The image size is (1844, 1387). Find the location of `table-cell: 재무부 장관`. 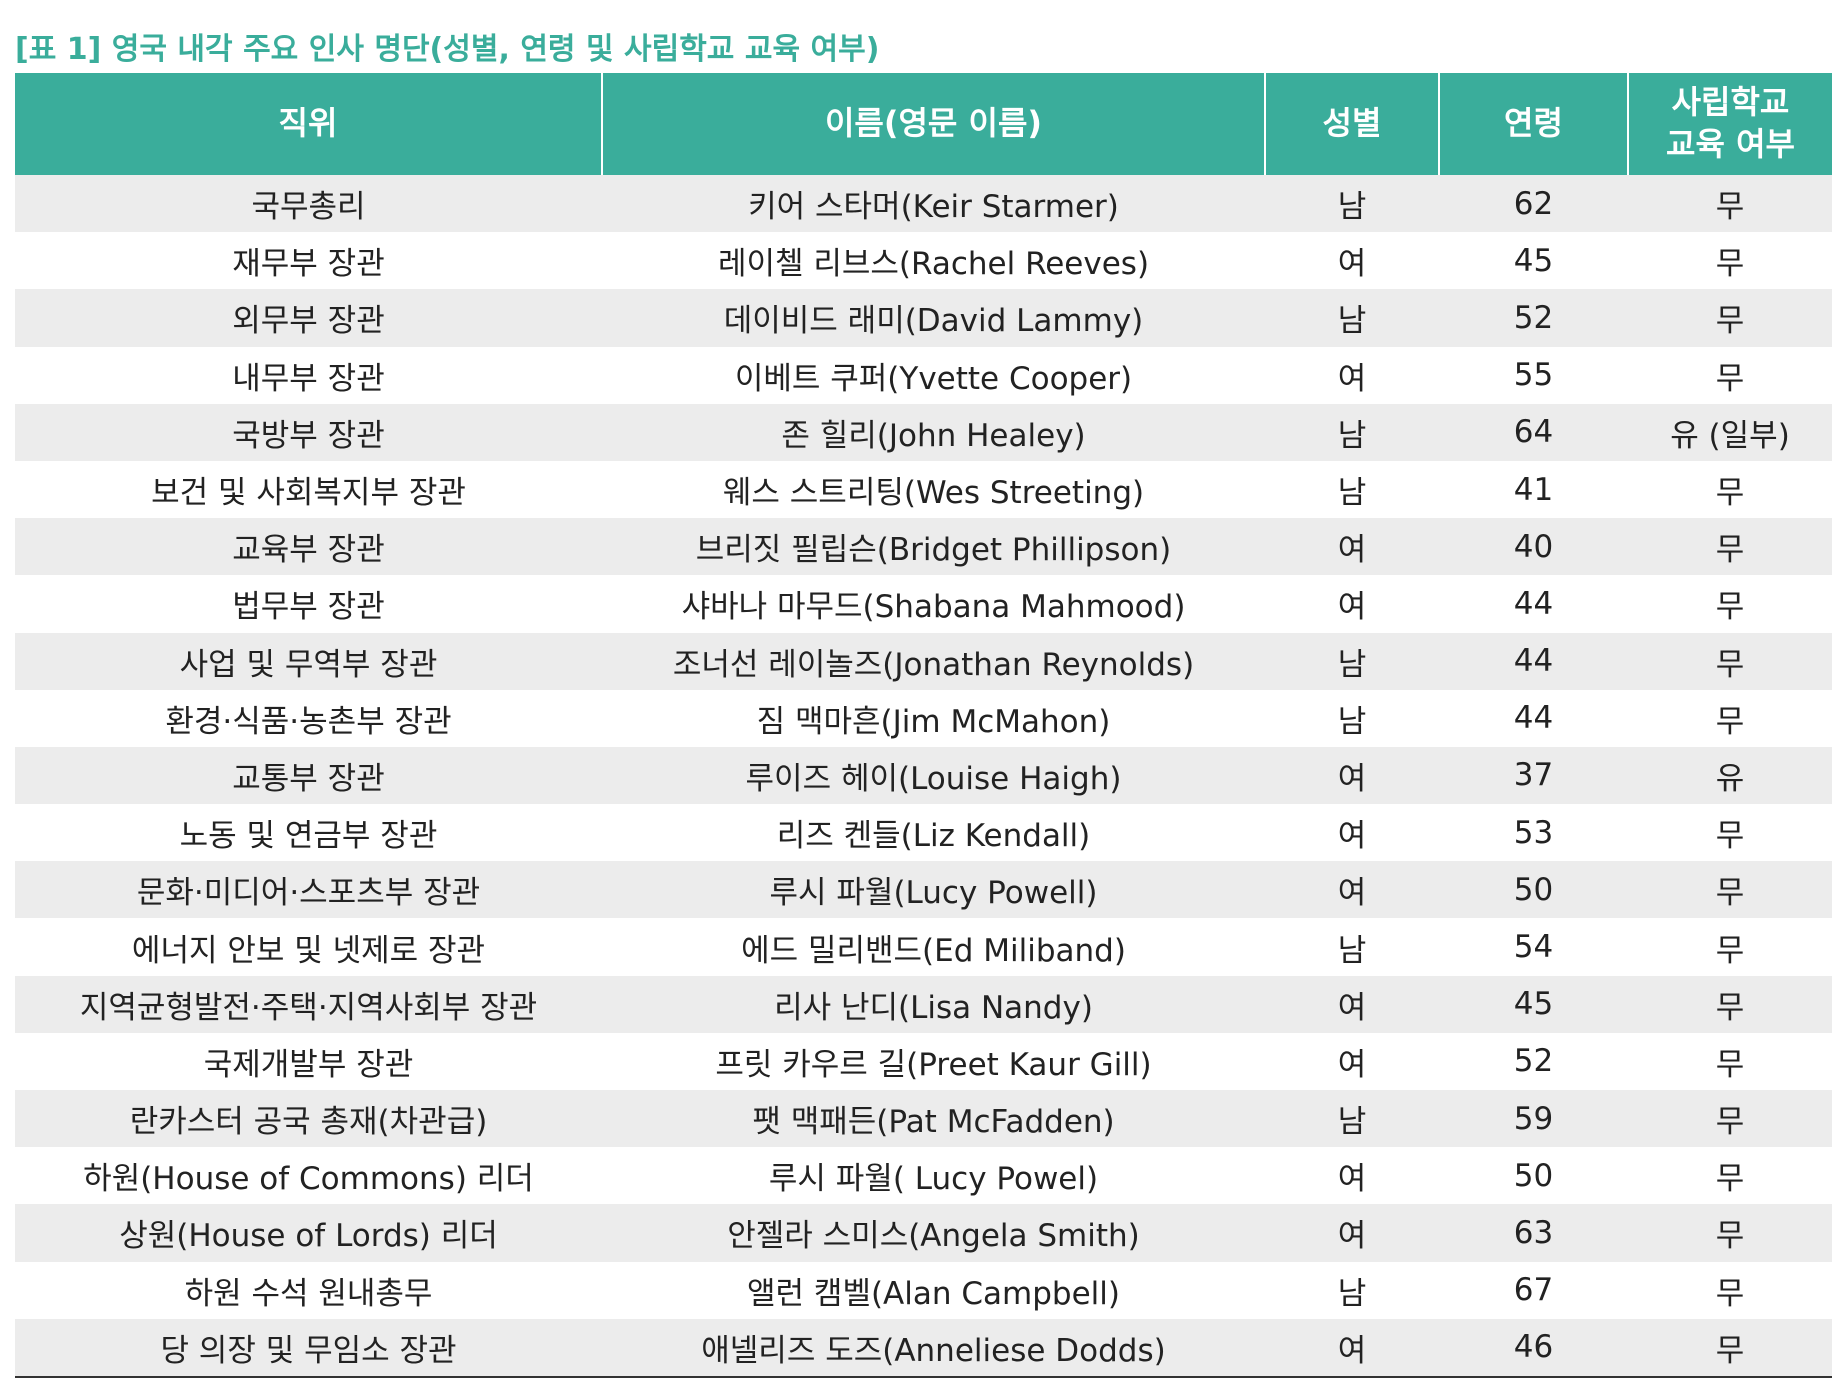

table-cell: 재무부 장관 is located at coordinates (308, 264).